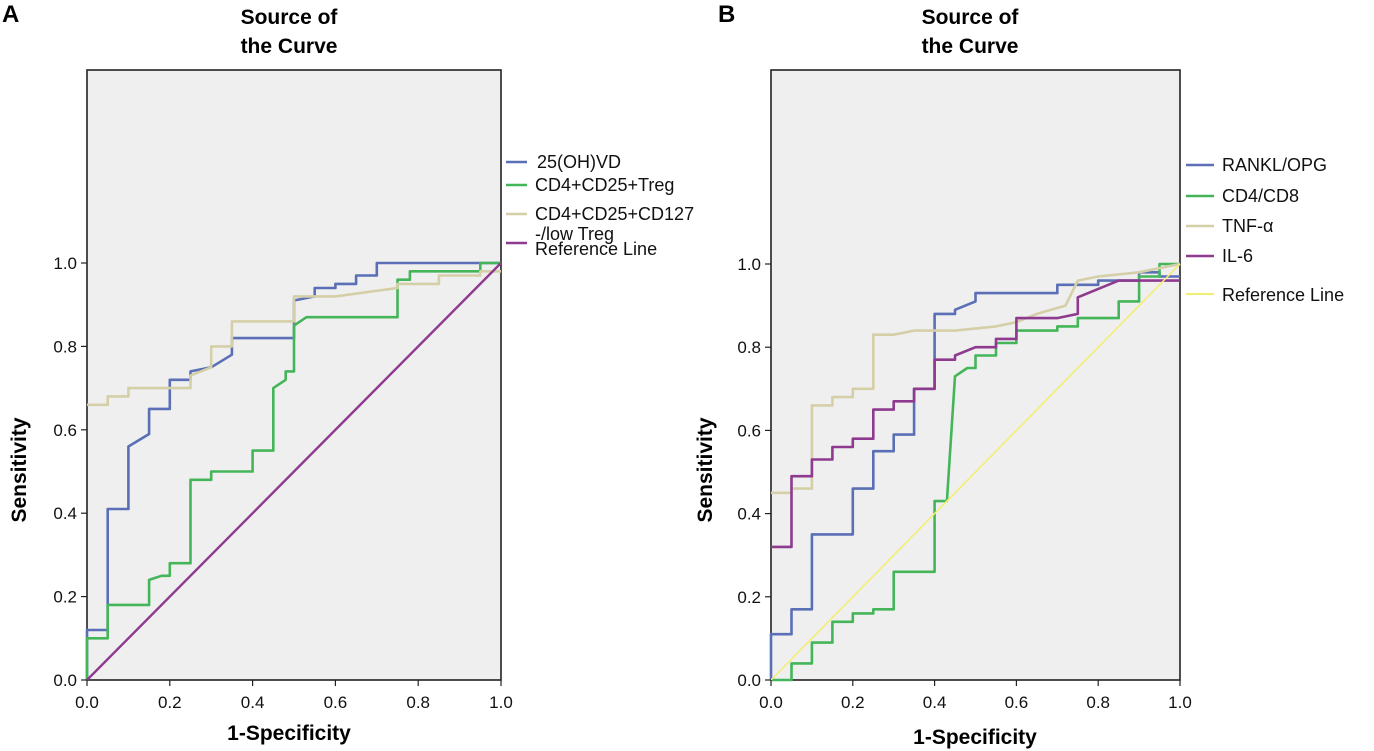 Image resolution: width=1374 pixels, height=751 pixels. I want to click on legend-label-cd127-line-2: -/low Treg, so click(574, 234).